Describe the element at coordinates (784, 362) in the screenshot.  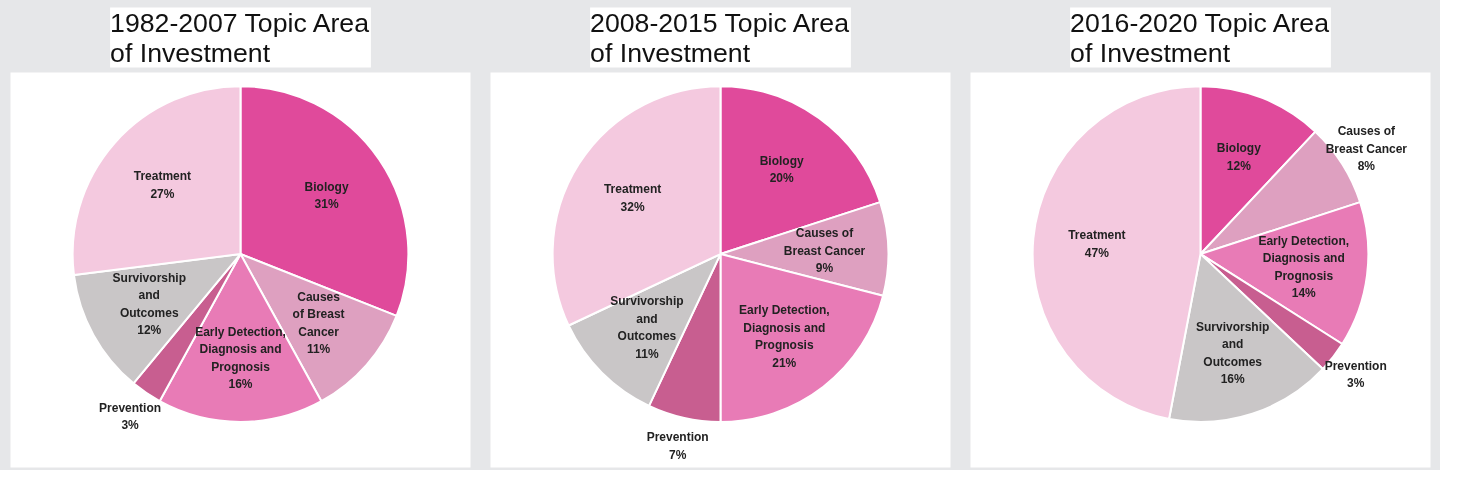
I see `data-label: 21%` at that location.